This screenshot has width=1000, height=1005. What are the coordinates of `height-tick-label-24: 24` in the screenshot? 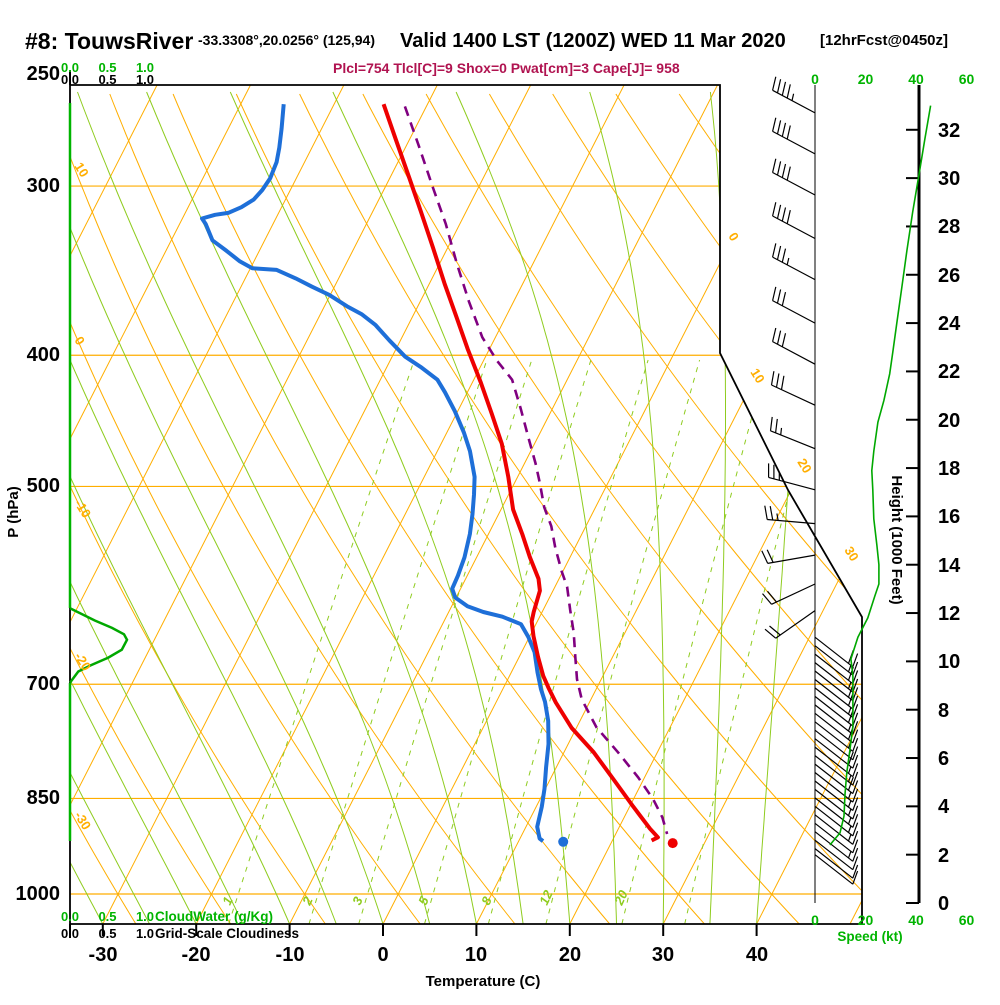 It's located at (949, 324).